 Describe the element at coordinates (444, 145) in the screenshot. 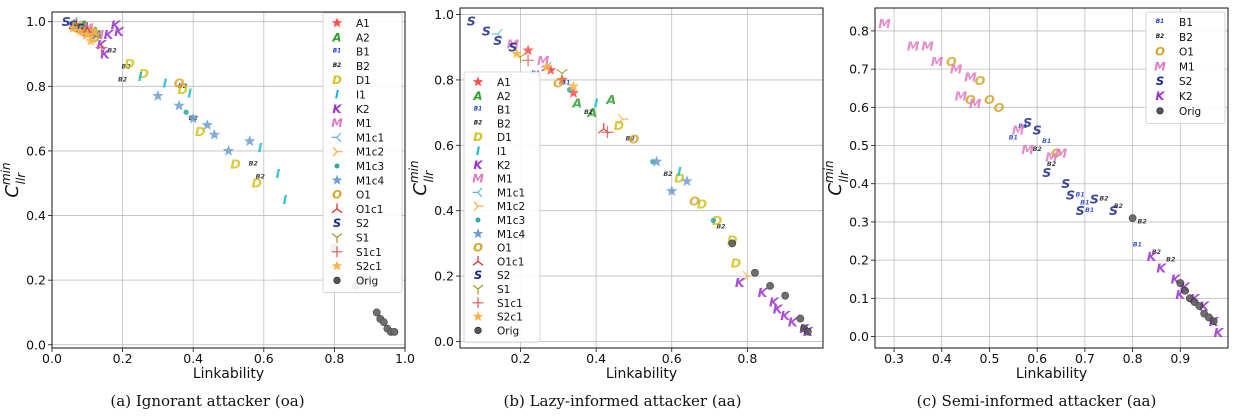

I see `y-tick-label: 0.6` at that location.